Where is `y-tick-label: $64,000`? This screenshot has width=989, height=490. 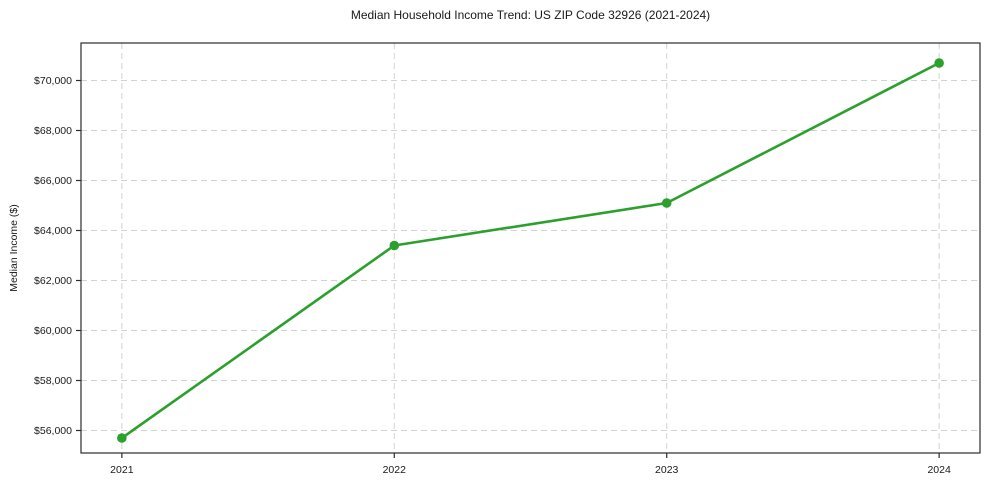
y-tick-label: $64,000 is located at coordinates (53, 231).